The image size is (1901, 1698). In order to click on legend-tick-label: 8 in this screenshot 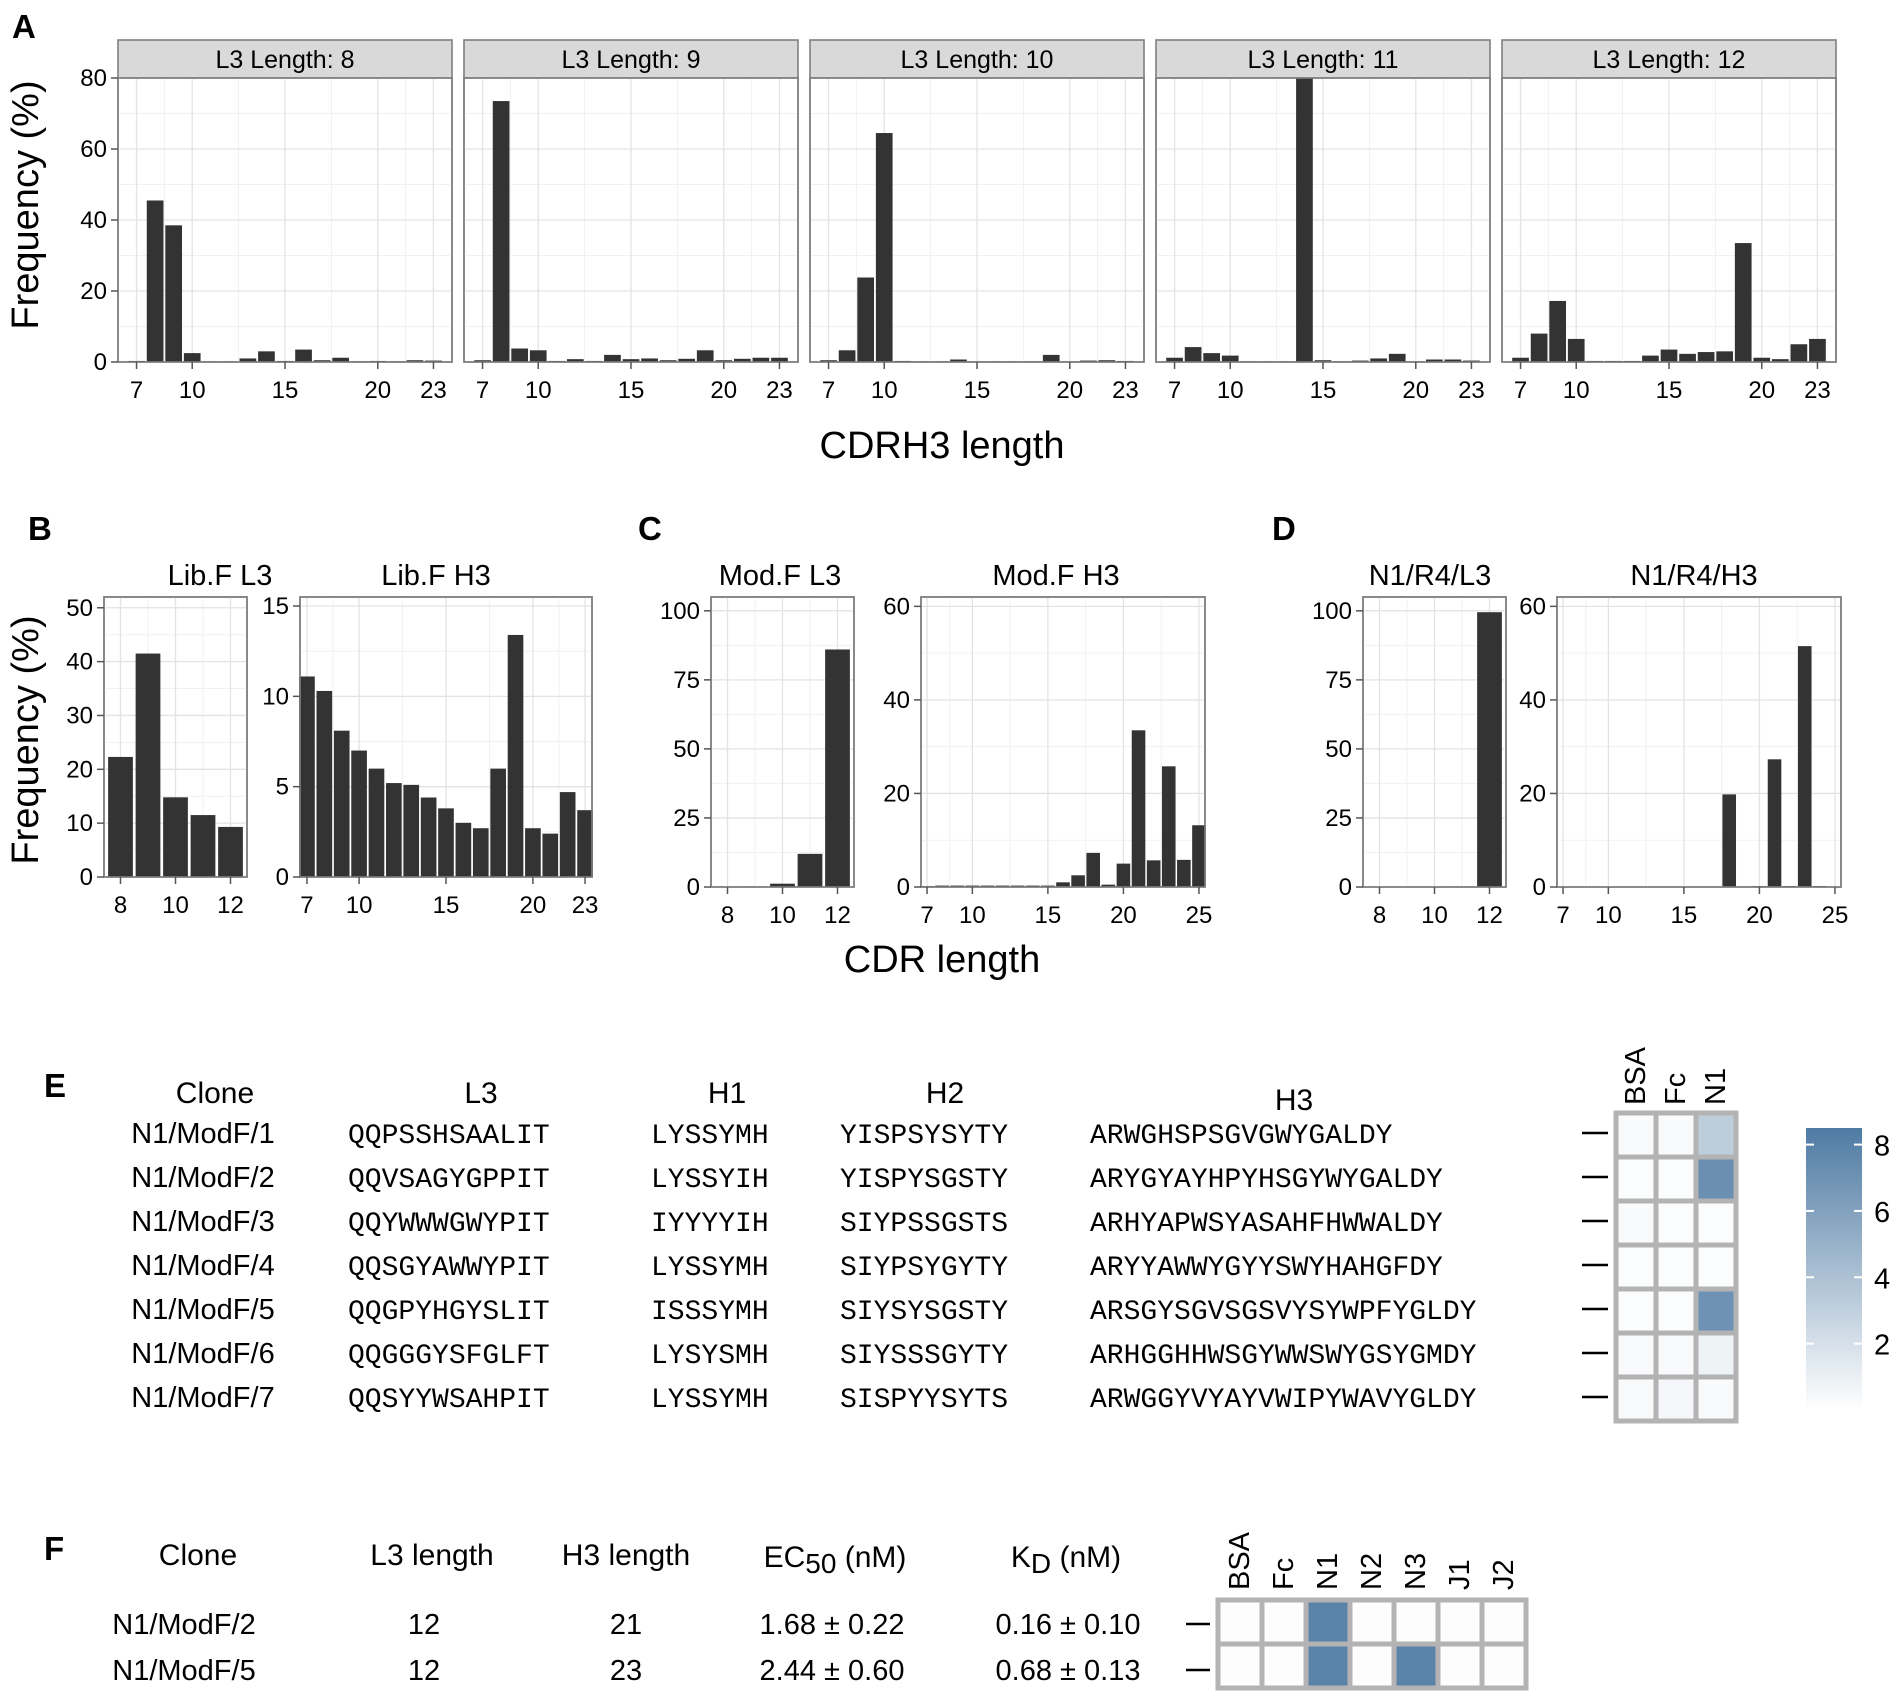, I will do `click(1882, 1147)`.